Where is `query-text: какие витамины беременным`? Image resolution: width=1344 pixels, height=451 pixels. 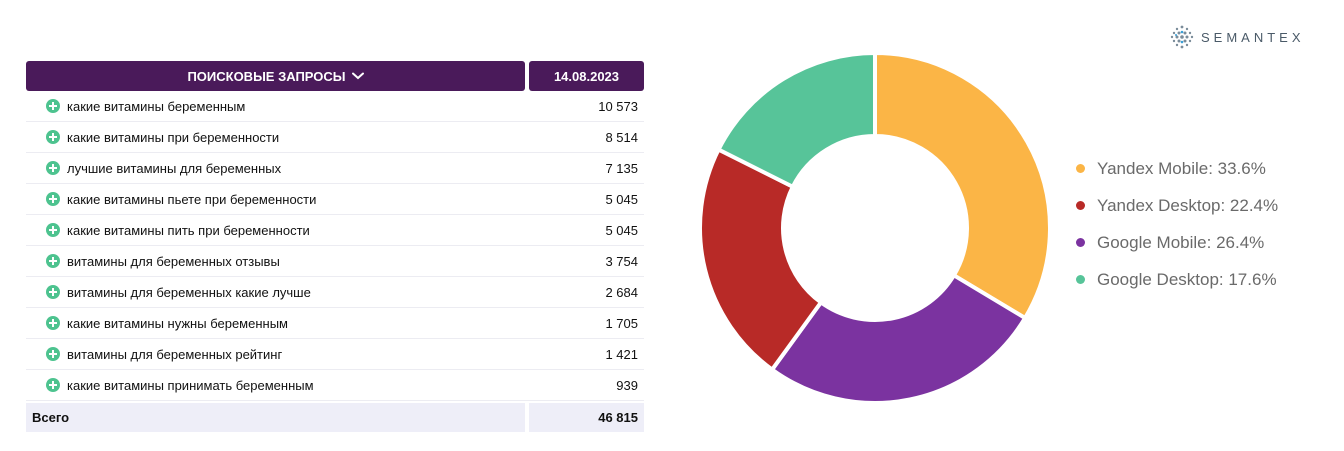
query-text: какие витамины беременным is located at coordinates (156, 106).